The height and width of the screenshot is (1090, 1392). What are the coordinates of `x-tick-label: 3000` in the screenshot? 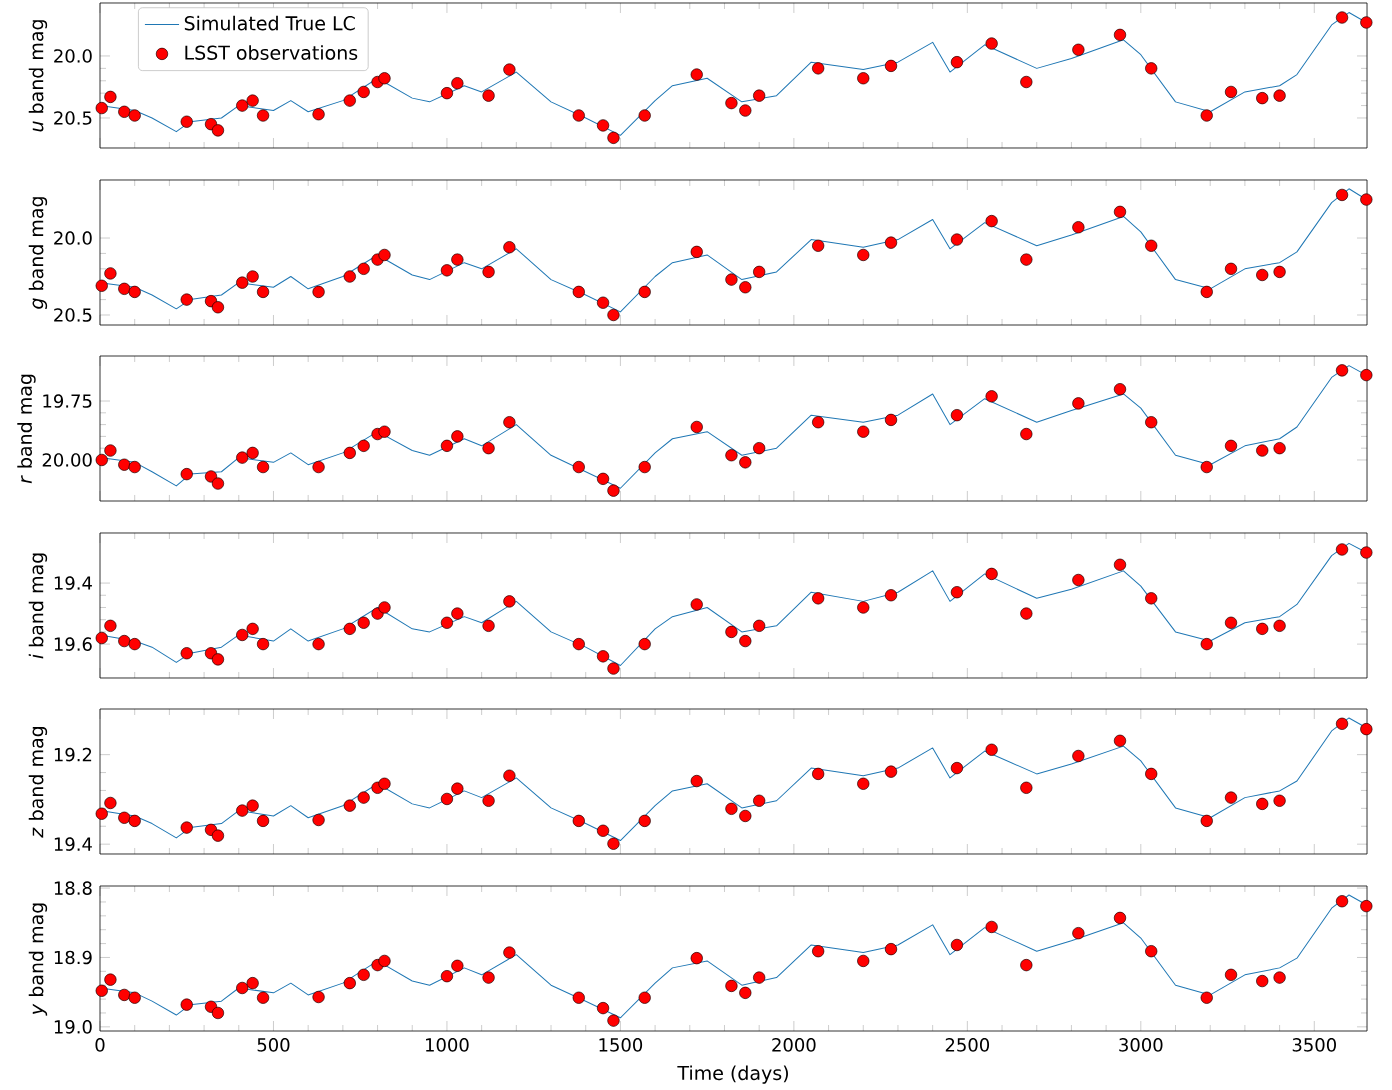 It's located at (1141, 1044).